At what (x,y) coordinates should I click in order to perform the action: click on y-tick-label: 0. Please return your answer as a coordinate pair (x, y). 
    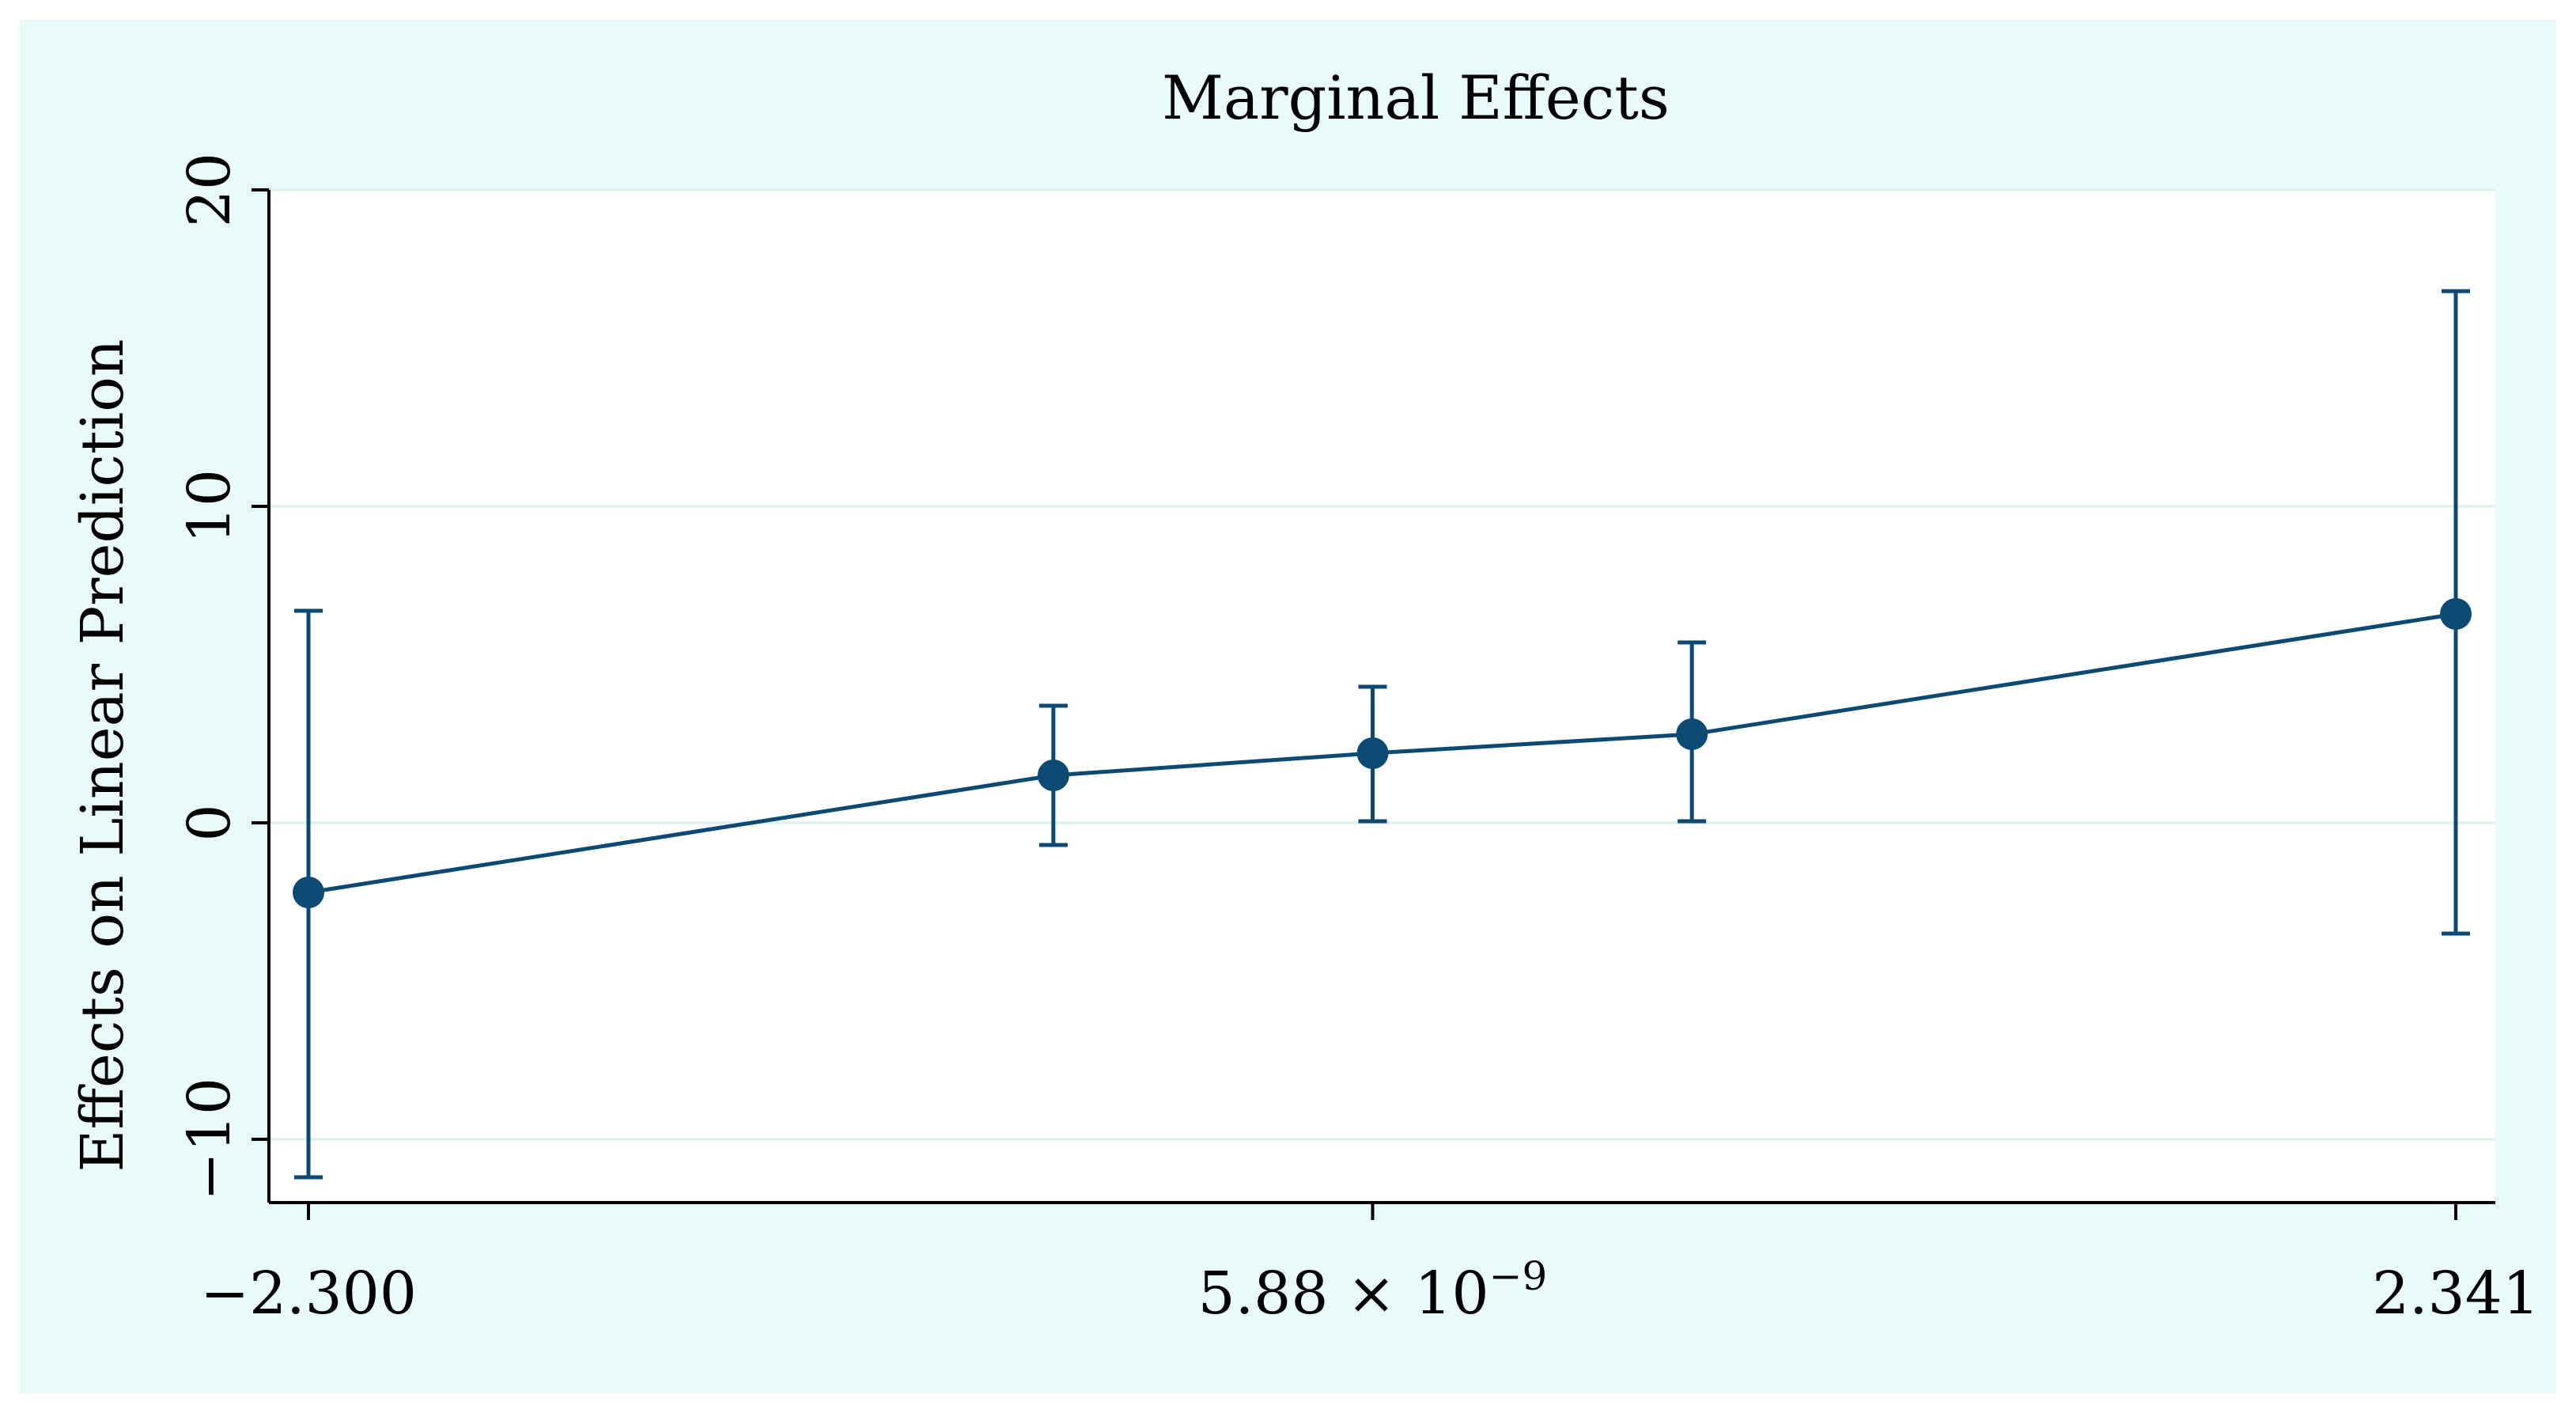
    Looking at the image, I should click on (210, 822).